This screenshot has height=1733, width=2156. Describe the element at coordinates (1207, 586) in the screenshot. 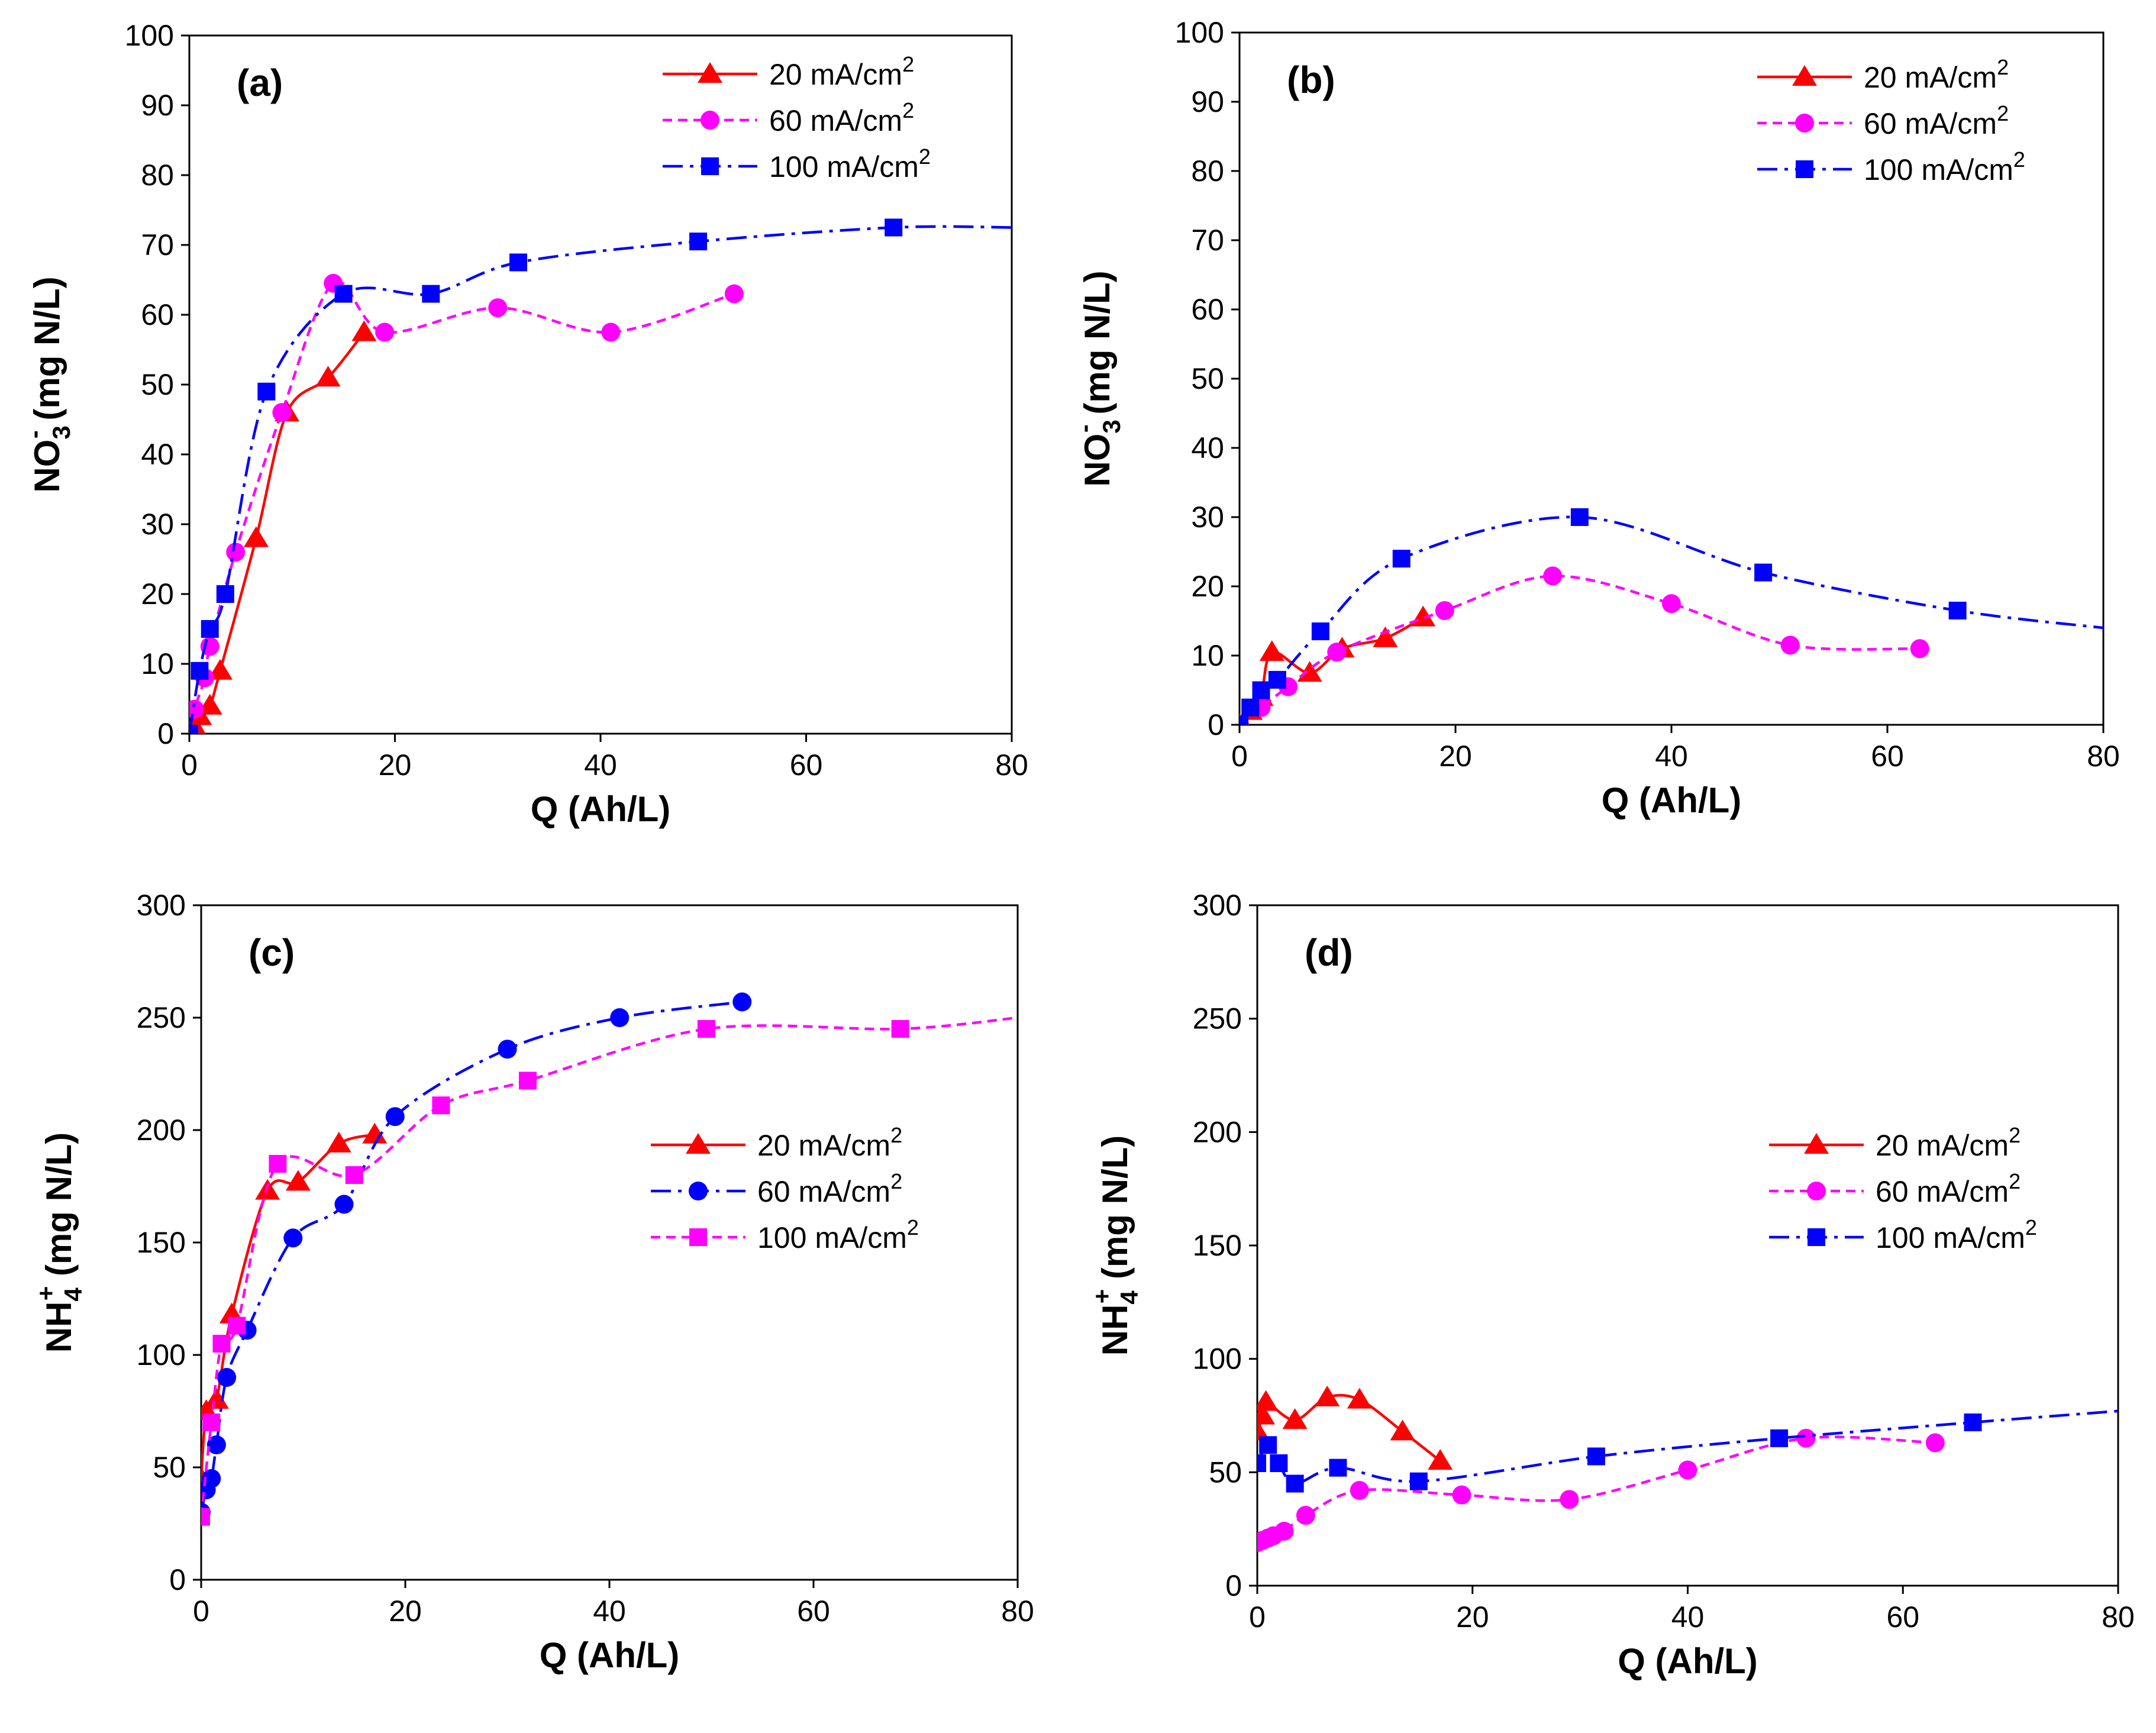

I see `y-tick-label: 20` at that location.